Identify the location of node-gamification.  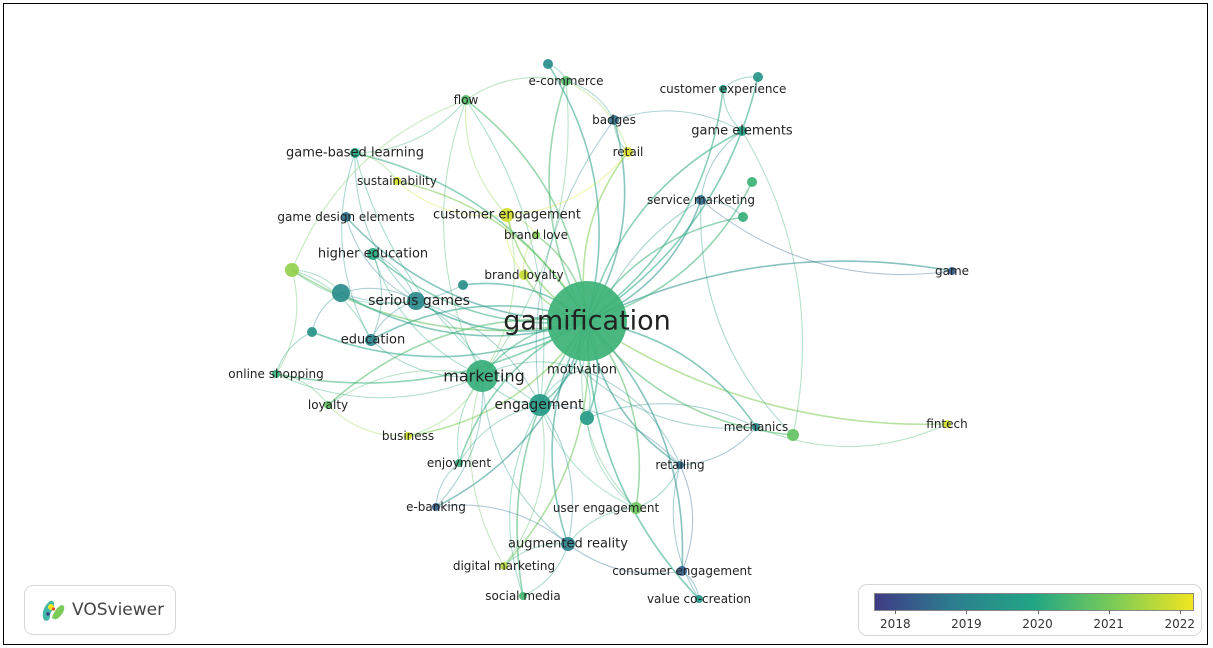
(587, 321).